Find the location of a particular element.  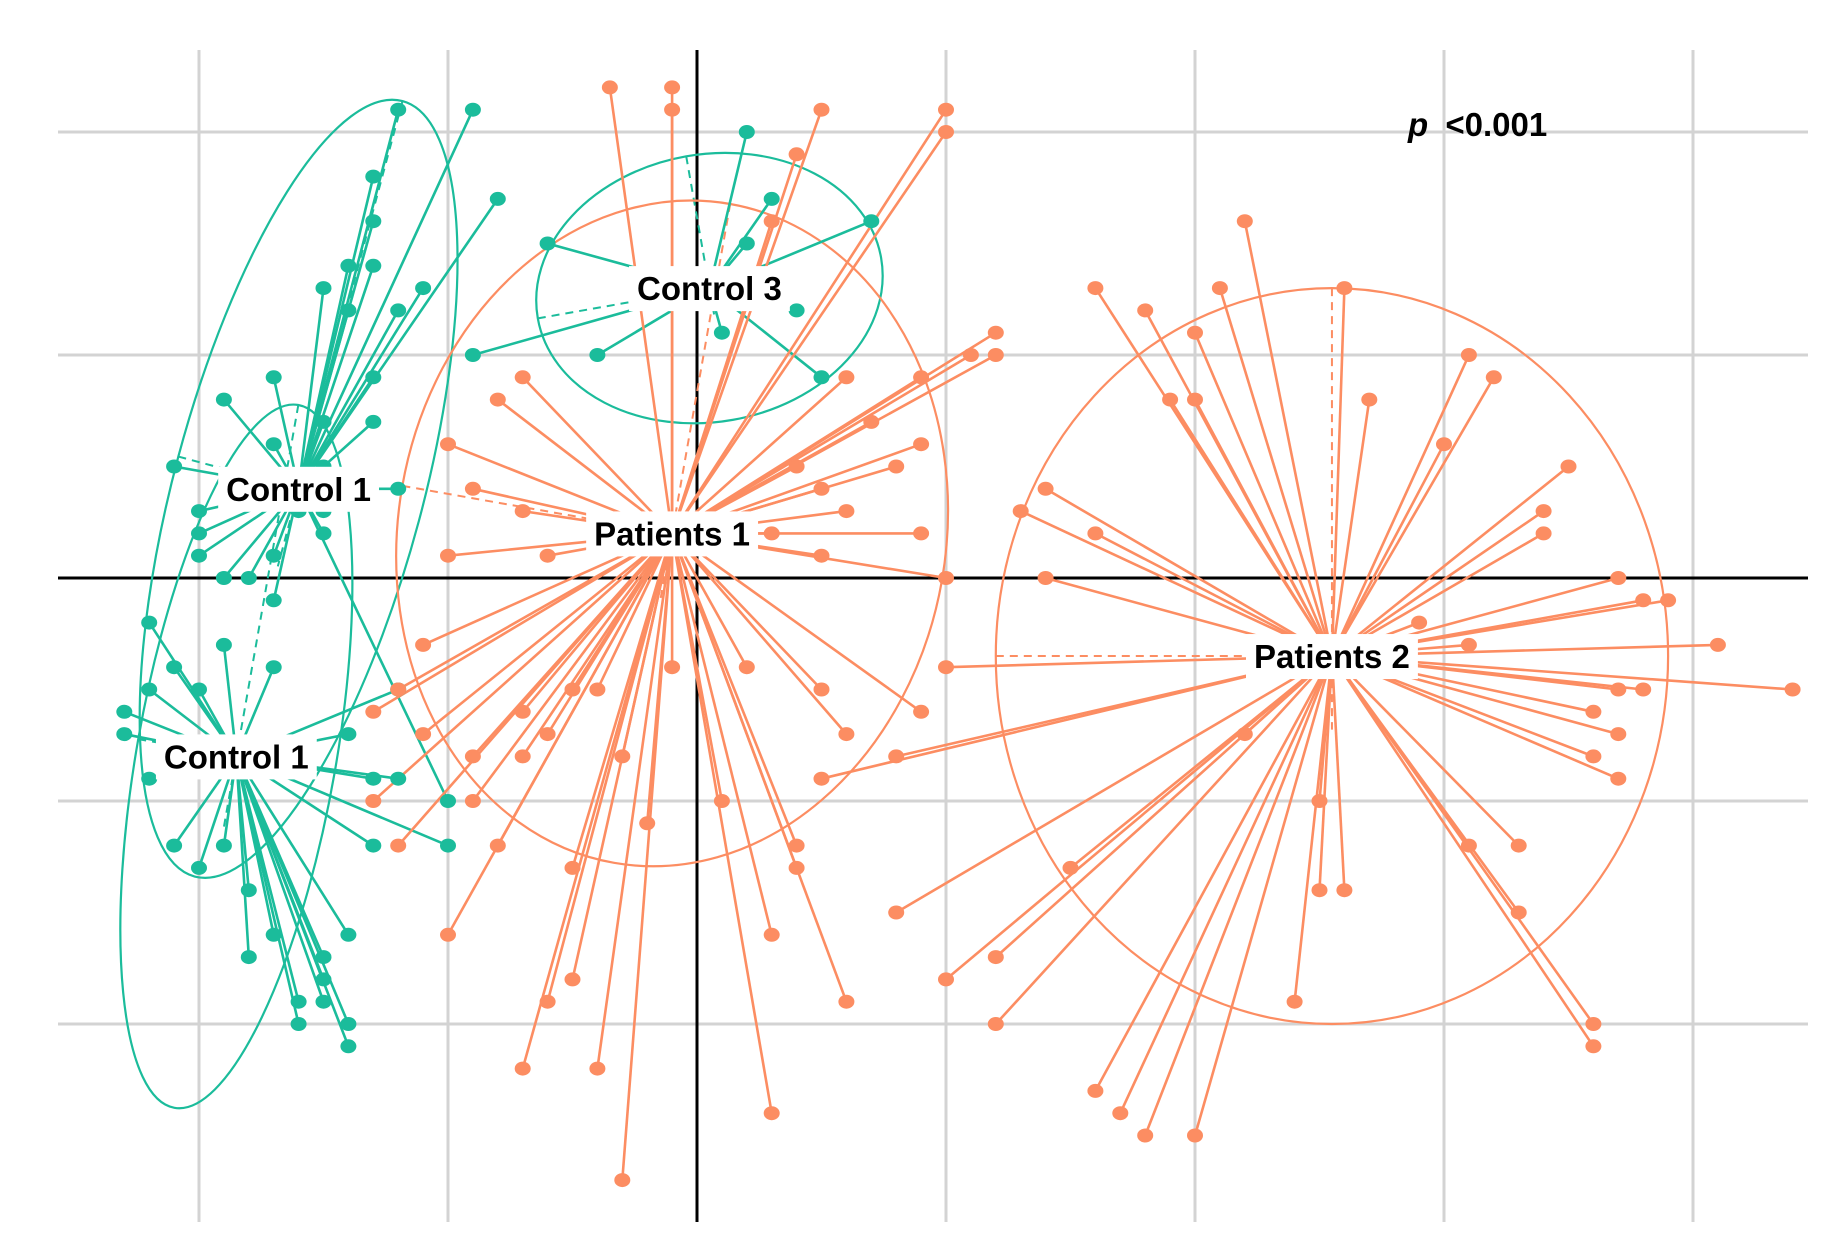

group-label: Control 1 is located at coordinates (299, 489).